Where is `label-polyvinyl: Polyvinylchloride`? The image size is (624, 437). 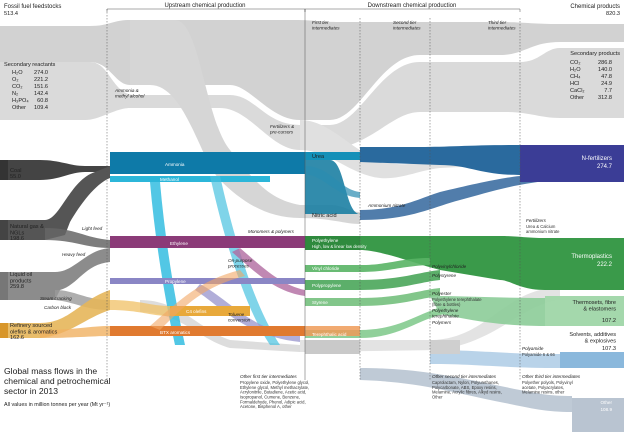
label-polyvinyl: Polyvinylchloride is located at coordinates (449, 266).